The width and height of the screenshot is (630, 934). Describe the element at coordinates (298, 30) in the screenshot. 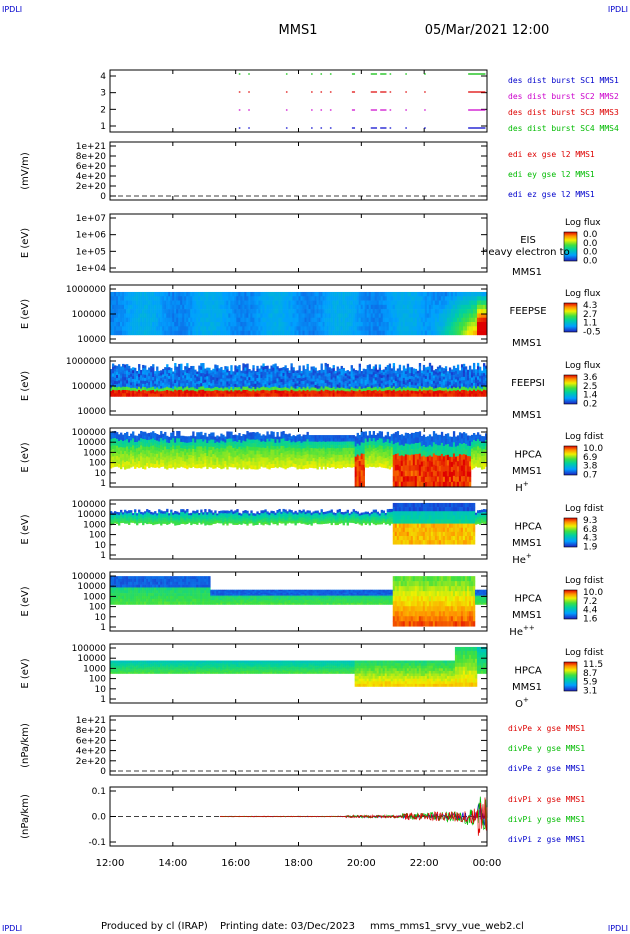

I see `plot-title: MMS1` at that location.